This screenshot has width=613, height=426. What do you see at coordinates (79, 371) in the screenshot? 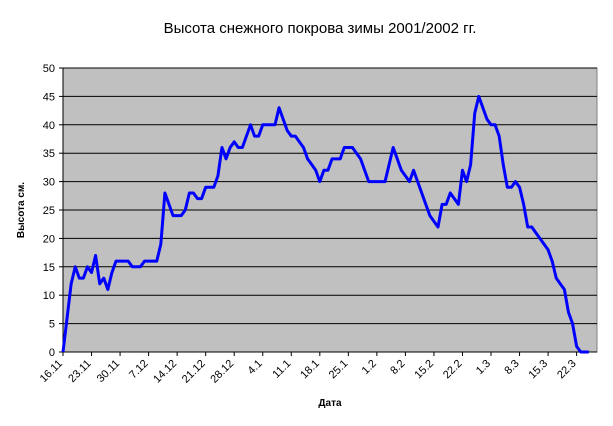
I see `x-tick-label: 23.11` at bounding box center [79, 371].